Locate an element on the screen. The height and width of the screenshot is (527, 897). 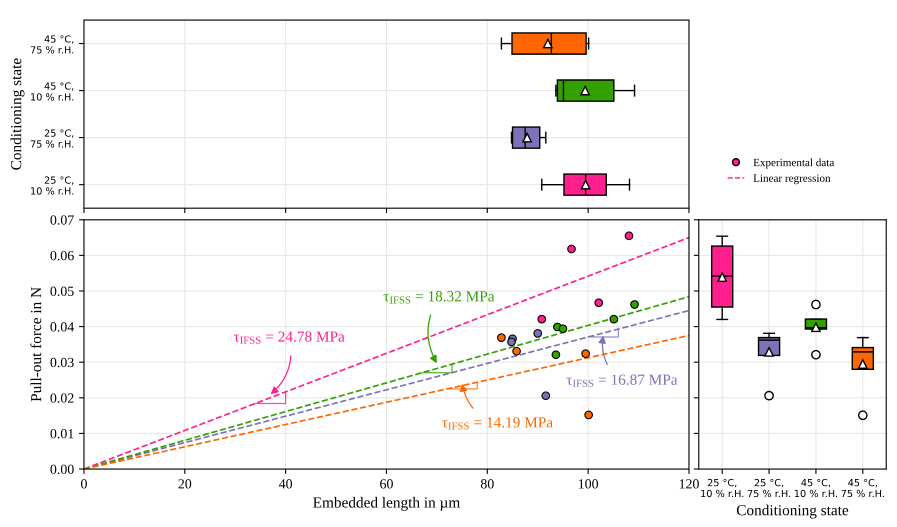
y-tick-label: 25 °C, 75 % r.H. is located at coordinates (52, 138).